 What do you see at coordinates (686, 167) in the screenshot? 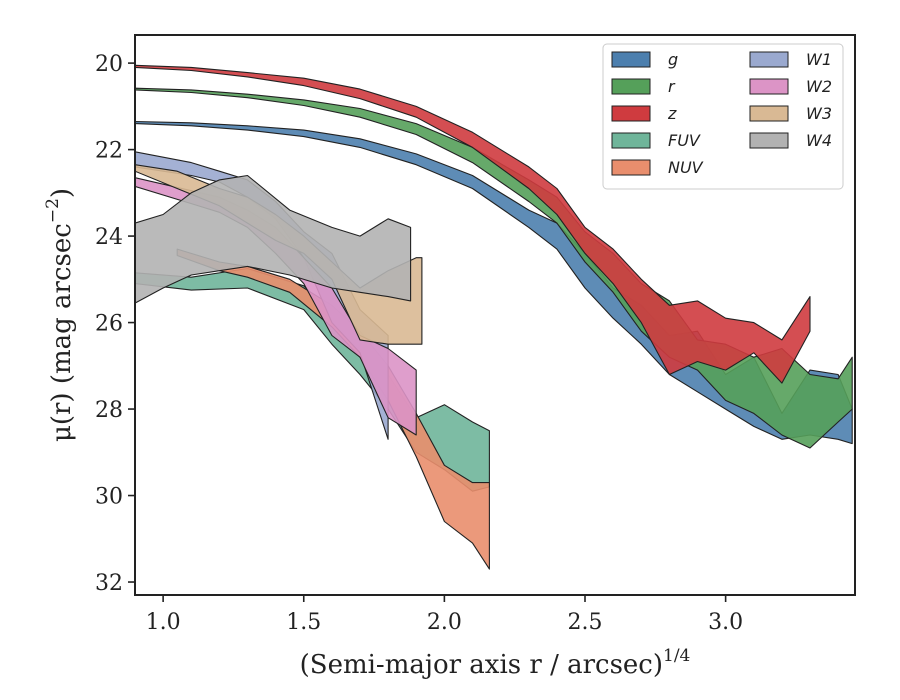
I see `legend-label: NUV` at bounding box center [686, 167].